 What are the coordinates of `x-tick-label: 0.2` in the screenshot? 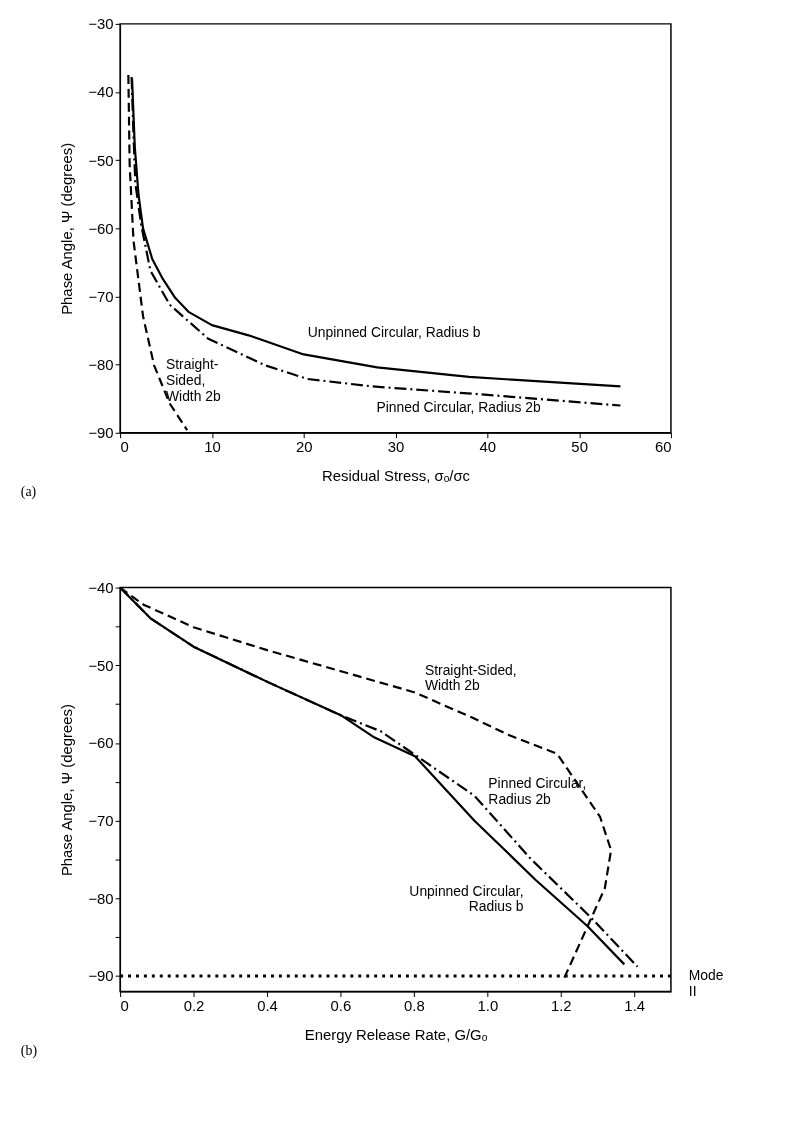 It's located at (194, 1005).